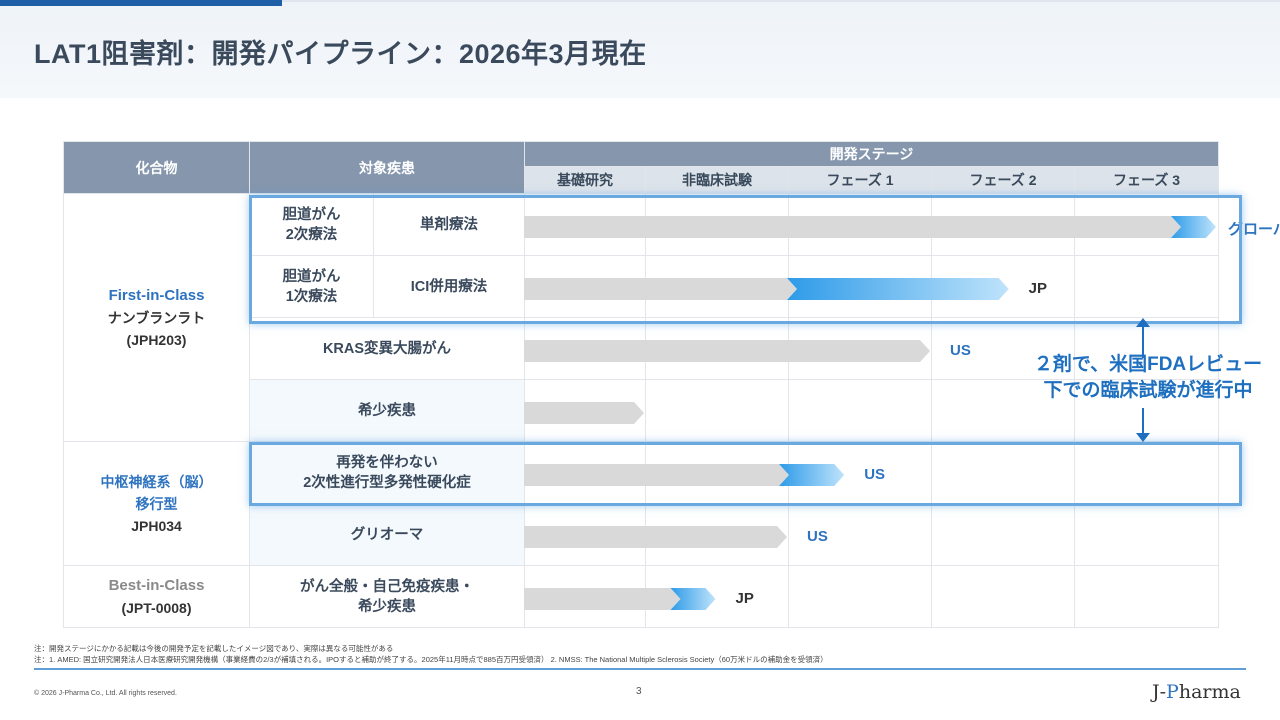  Describe the element at coordinates (860, 180) in the screenshot. I see `stage-phase1: フェーズ 1` at that location.